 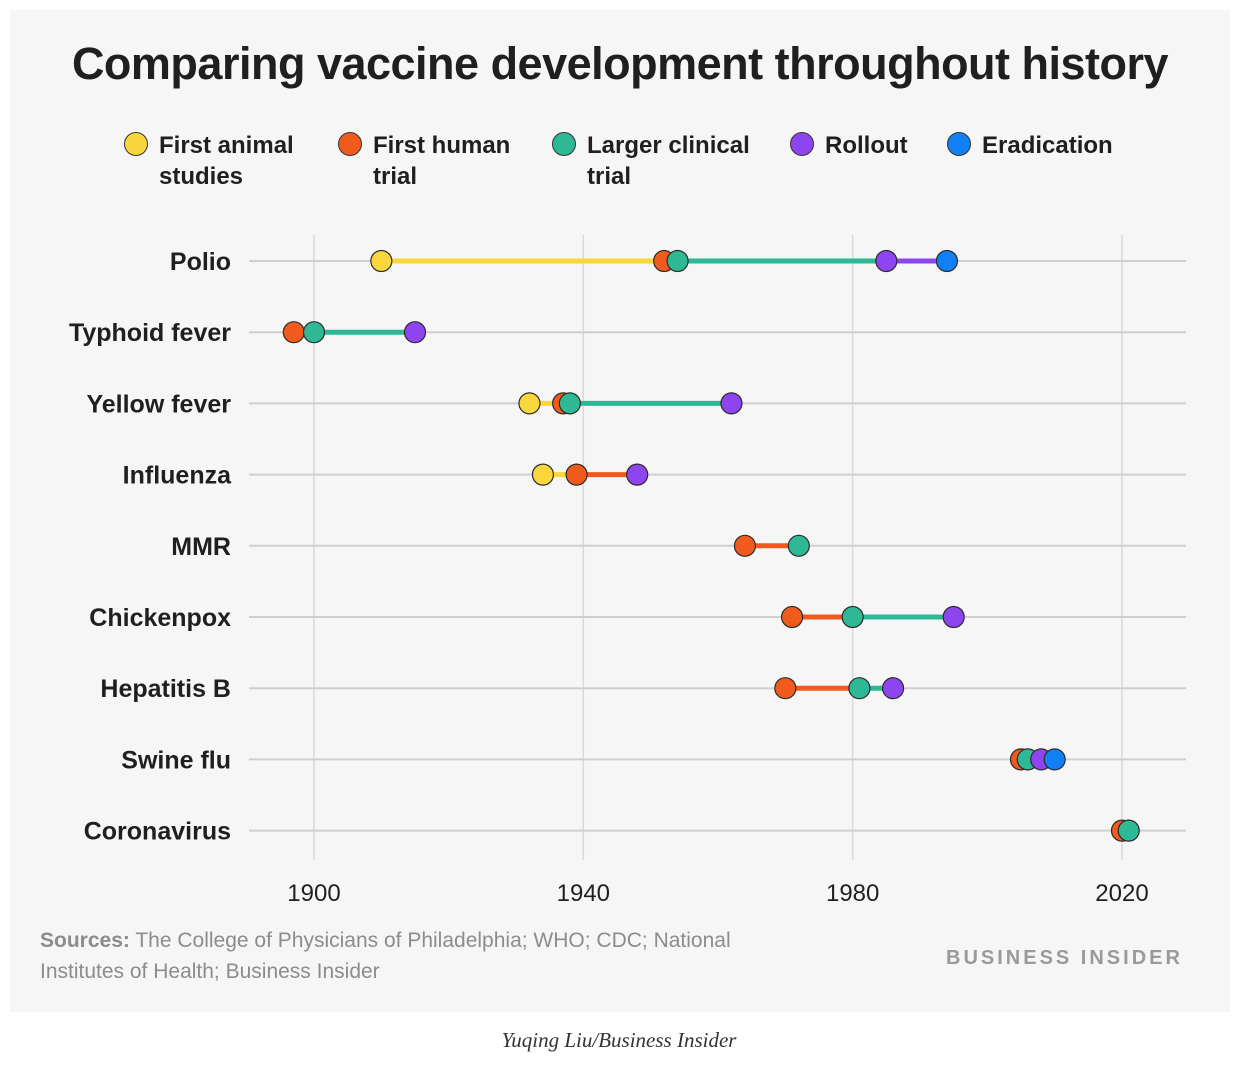 What do you see at coordinates (313, 893) in the screenshot?
I see `x-tick-label: 1900` at bounding box center [313, 893].